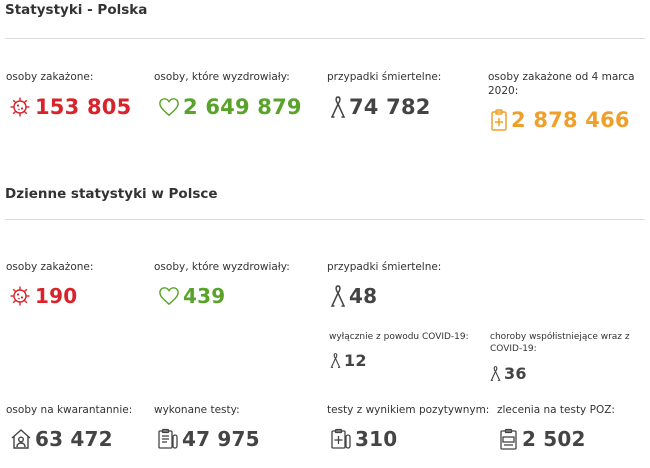 The width and height of the screenshot is (650, 468). I want to click on comorbid-stat: 36, so click(508, 373).